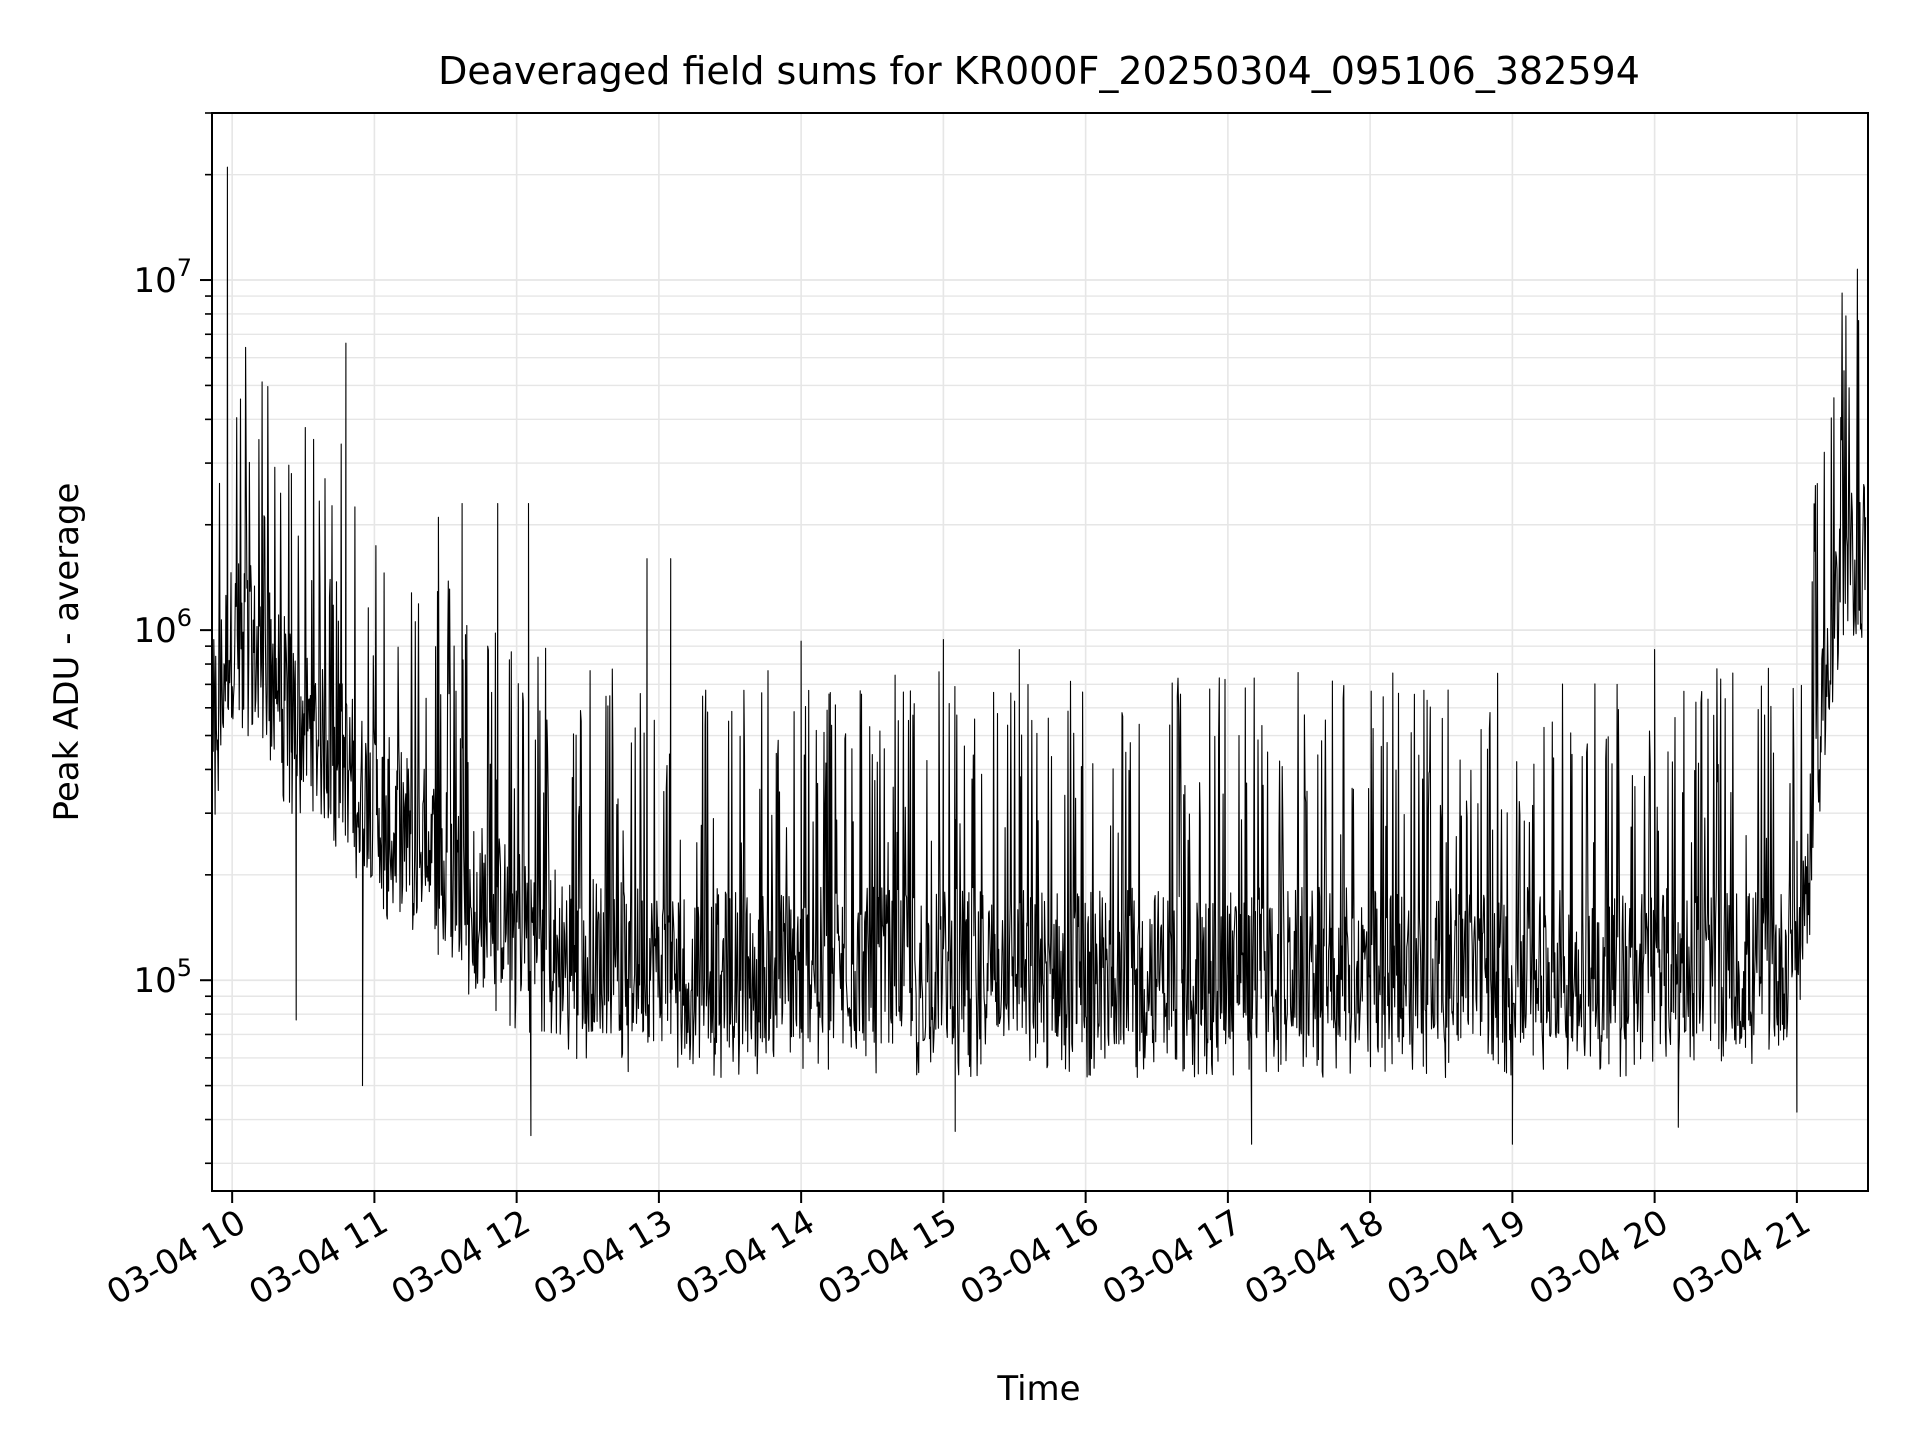  What do you see at coordinates (162, 977) in the screenshot?
I see `y-tick-label: 10⁵` at bounding box center [162, 977].